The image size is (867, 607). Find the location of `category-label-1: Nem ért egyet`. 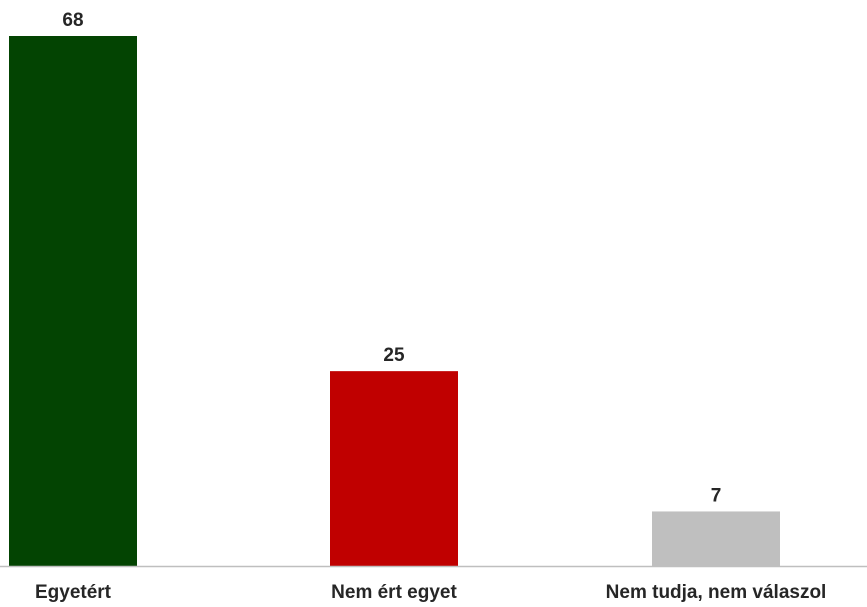

category-label-1: Nem ért egyet is located at coordinates (394, 592).